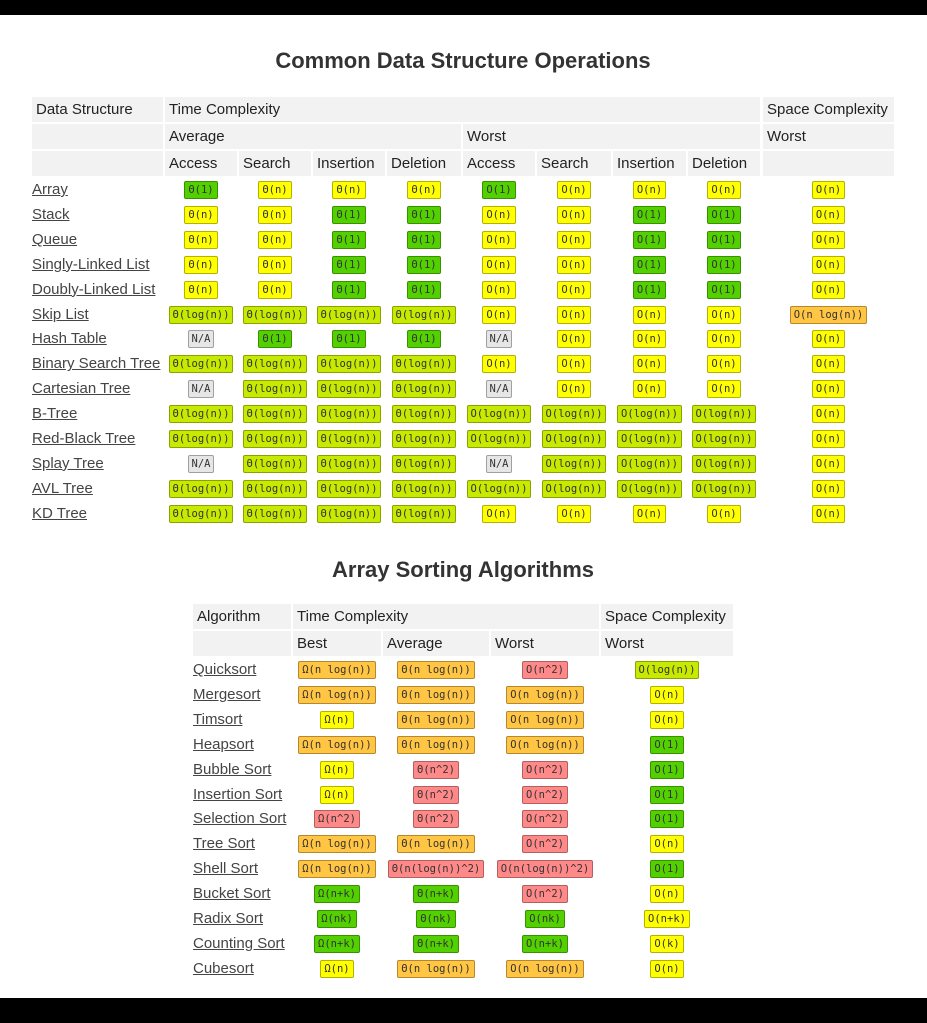 The image size is (927, 1023). Describe the element at coordinates (60, 513) in the screenshot. I see `row-link: KD Tree` at that location.